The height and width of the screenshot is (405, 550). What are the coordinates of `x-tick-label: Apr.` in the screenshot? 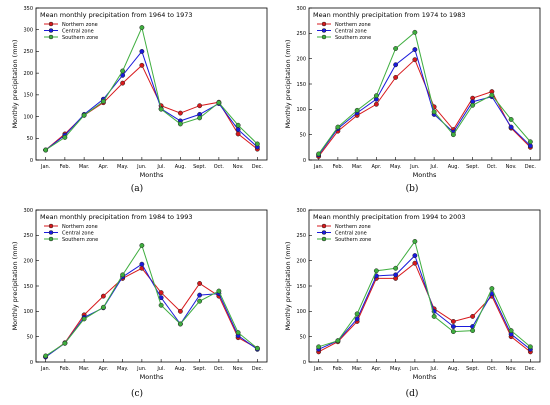 It's located at (103, 369).